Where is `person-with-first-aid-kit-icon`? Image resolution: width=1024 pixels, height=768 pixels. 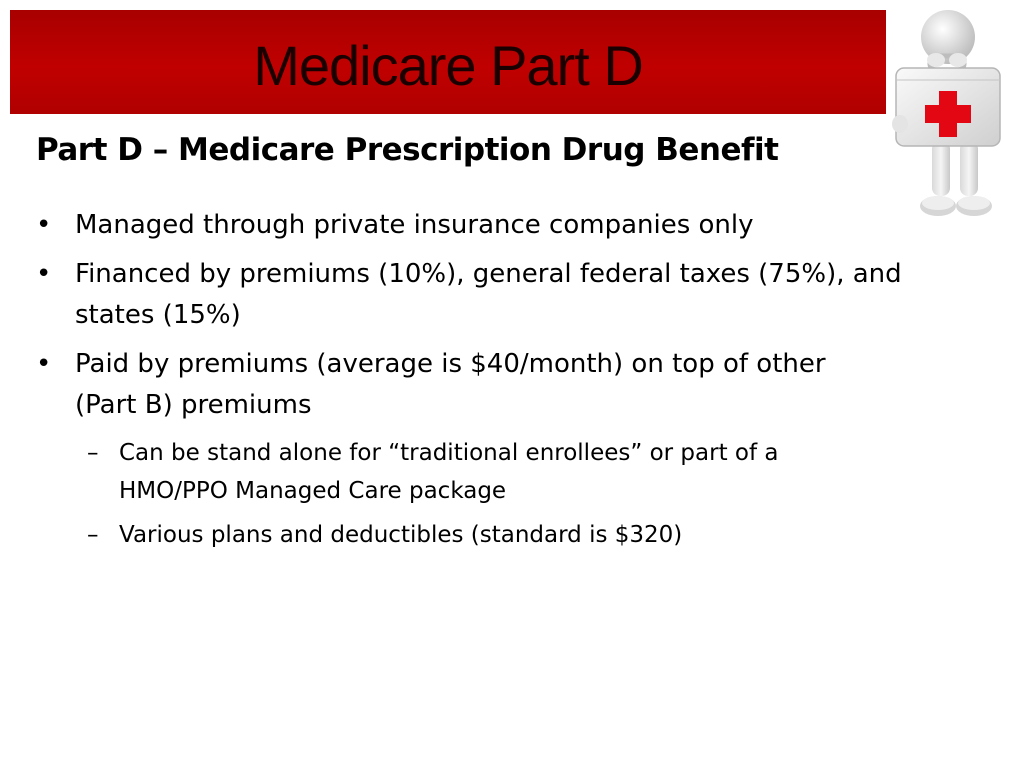
person-with-first-aid-kit-icon is located at coordinates (946, 113).